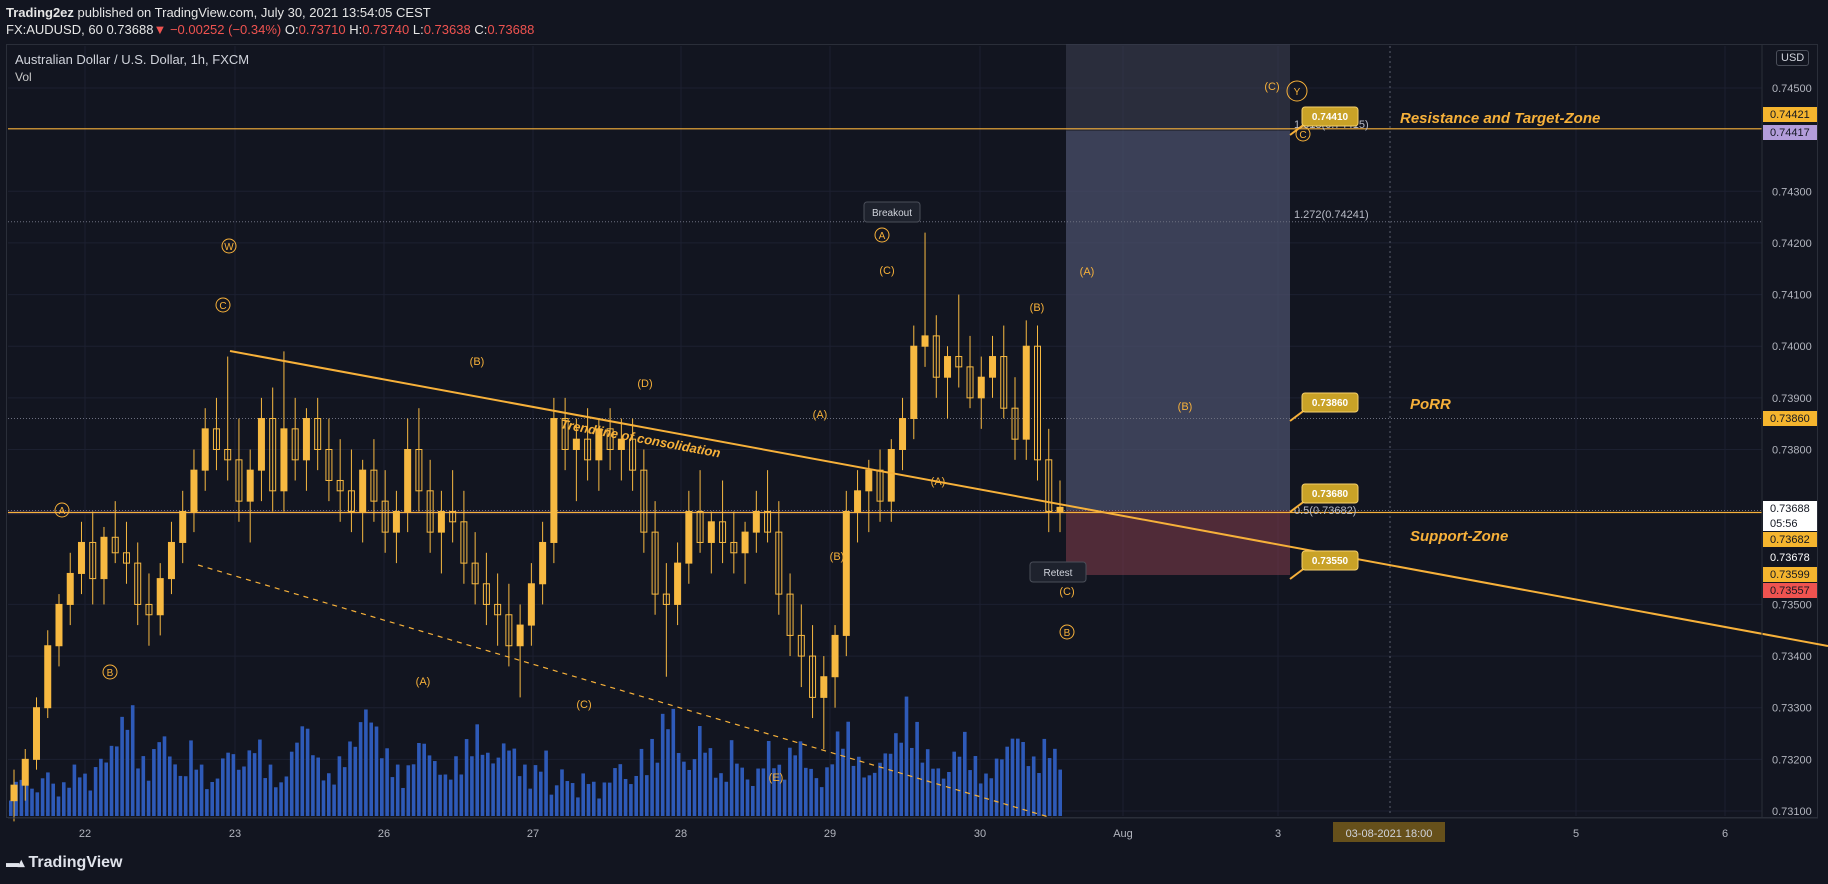 This screenshot has width=1828, height=884. What do you see at coordinates (1459, 536) in the screenshot?
I see `support-label: Support-Zone` at bounding box center [1459, 536].